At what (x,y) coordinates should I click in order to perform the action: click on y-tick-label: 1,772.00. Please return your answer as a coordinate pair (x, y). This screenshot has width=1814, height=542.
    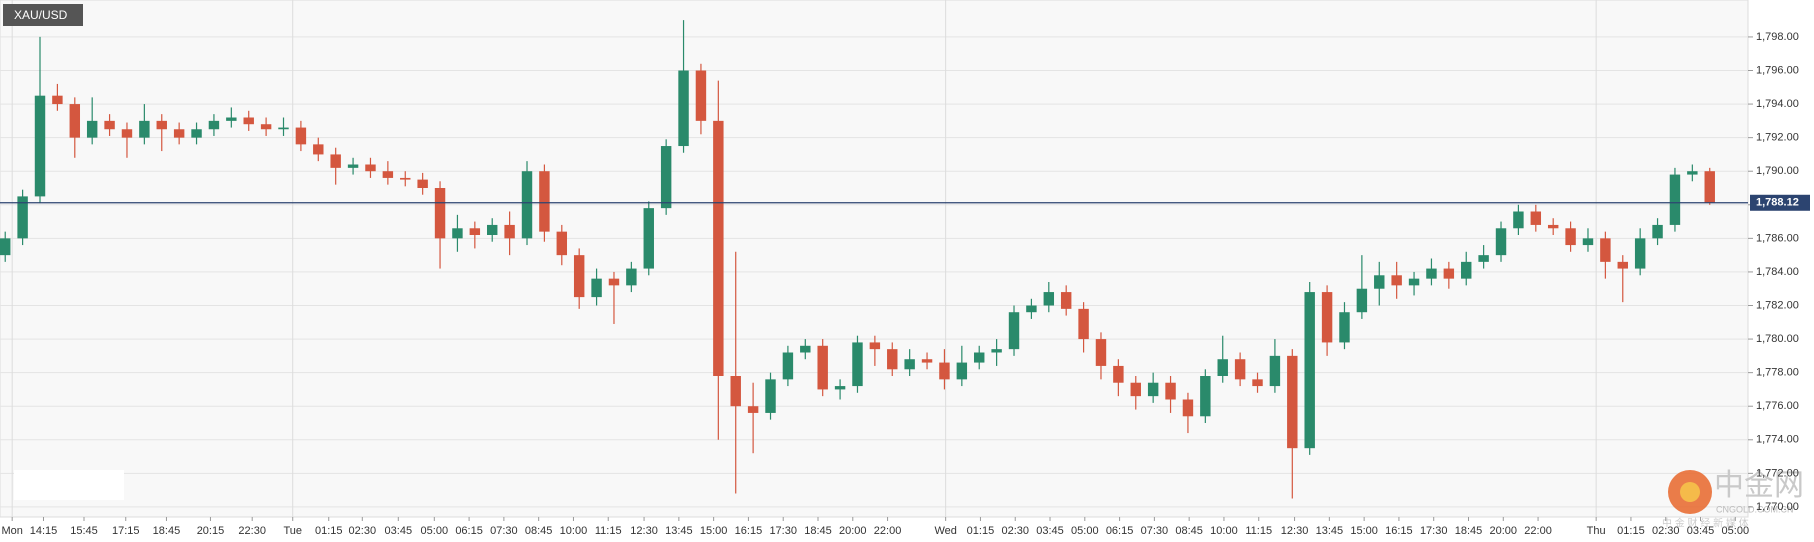
    Looking at the image, I should click on (1777, 473).